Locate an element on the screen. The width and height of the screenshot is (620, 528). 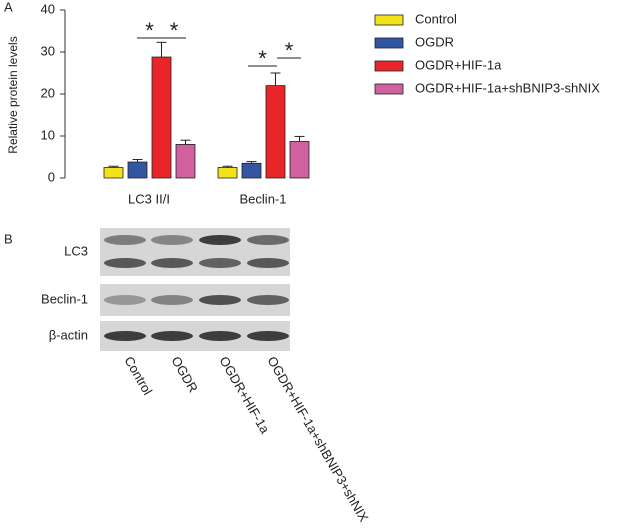
blot-lane-label: OGDR+HIF-1a+shBNIP3+shNIX is located at coordinates (317, 439).